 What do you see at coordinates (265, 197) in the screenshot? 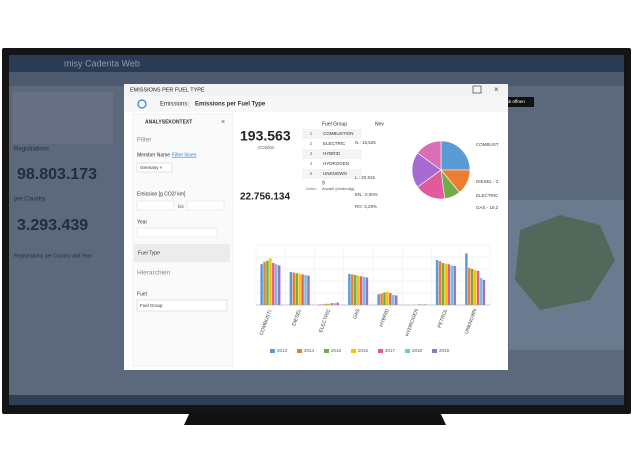
I see `kpi-second: 22.756.134` at bounding box center [265, 197].